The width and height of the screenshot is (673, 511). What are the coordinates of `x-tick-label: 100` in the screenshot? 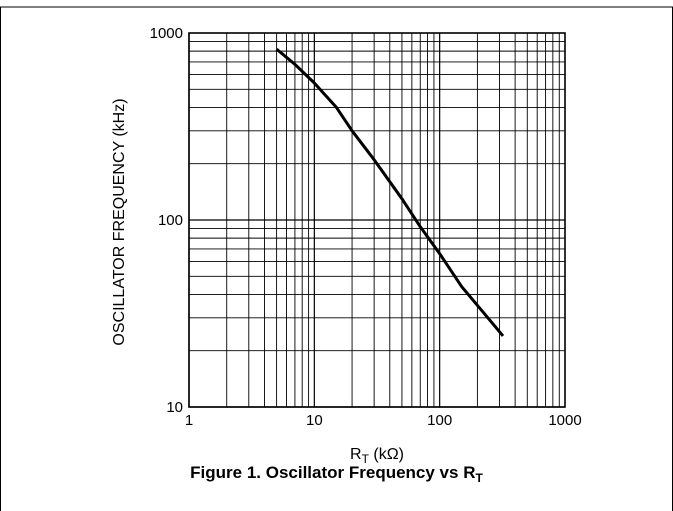 It's located at (439, 420).